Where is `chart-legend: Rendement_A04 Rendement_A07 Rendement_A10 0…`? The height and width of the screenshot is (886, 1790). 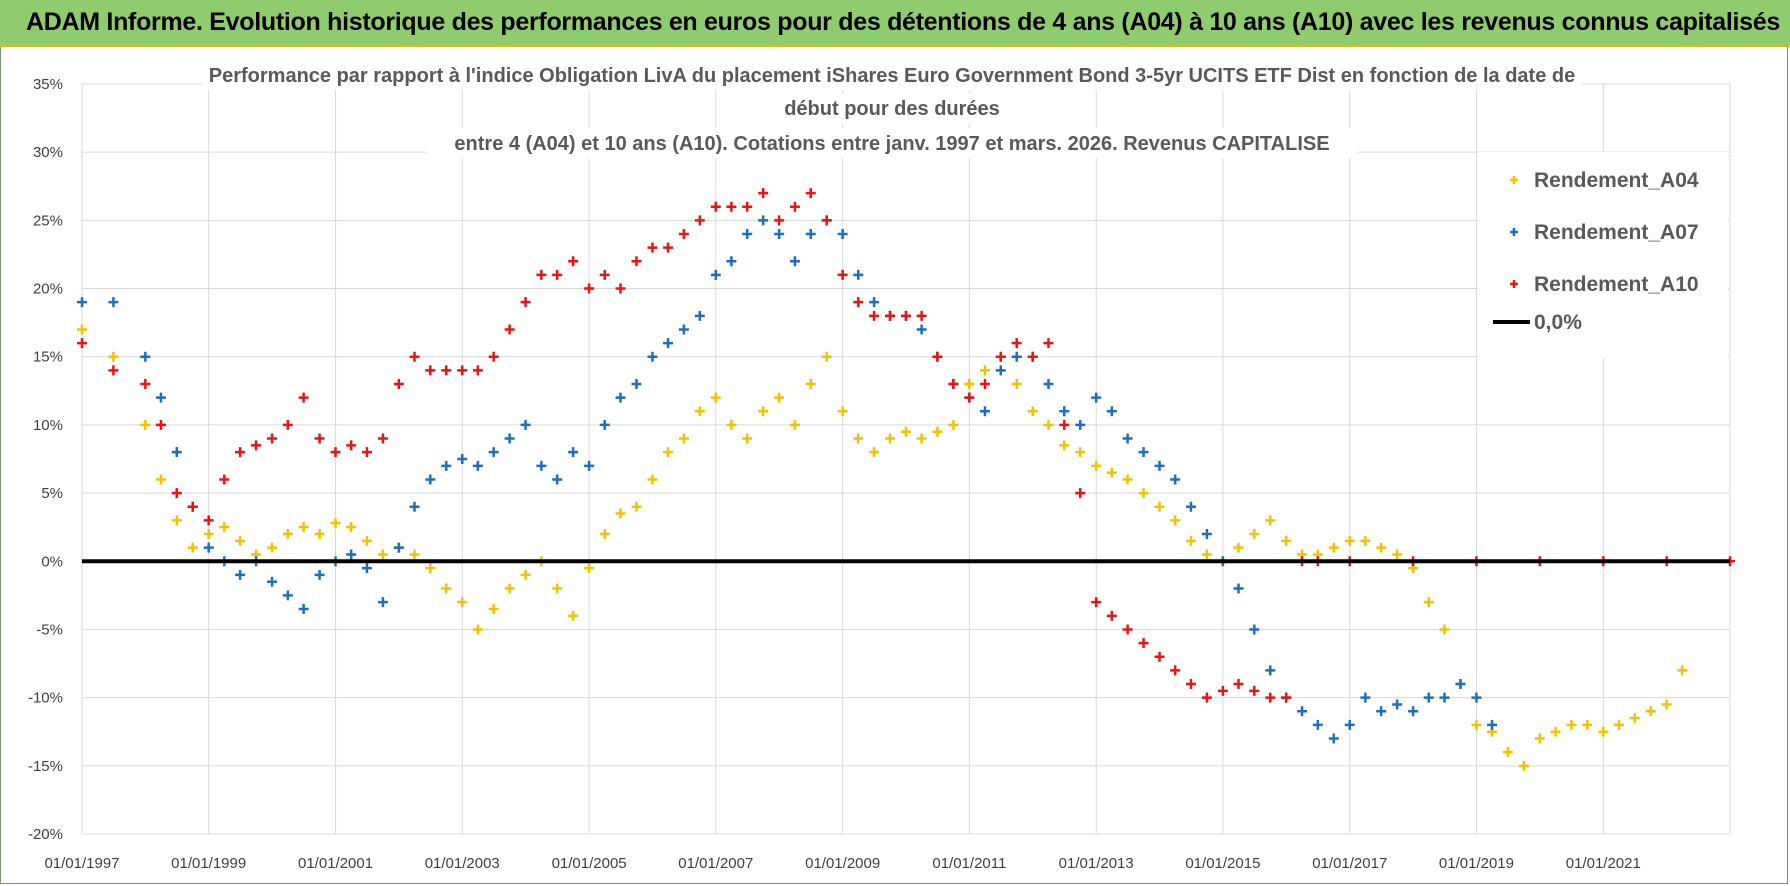 chart-legend: Rendement_A04 Rendement_A07 Rendement_A10 0… is located at coordinates (1603, 255).